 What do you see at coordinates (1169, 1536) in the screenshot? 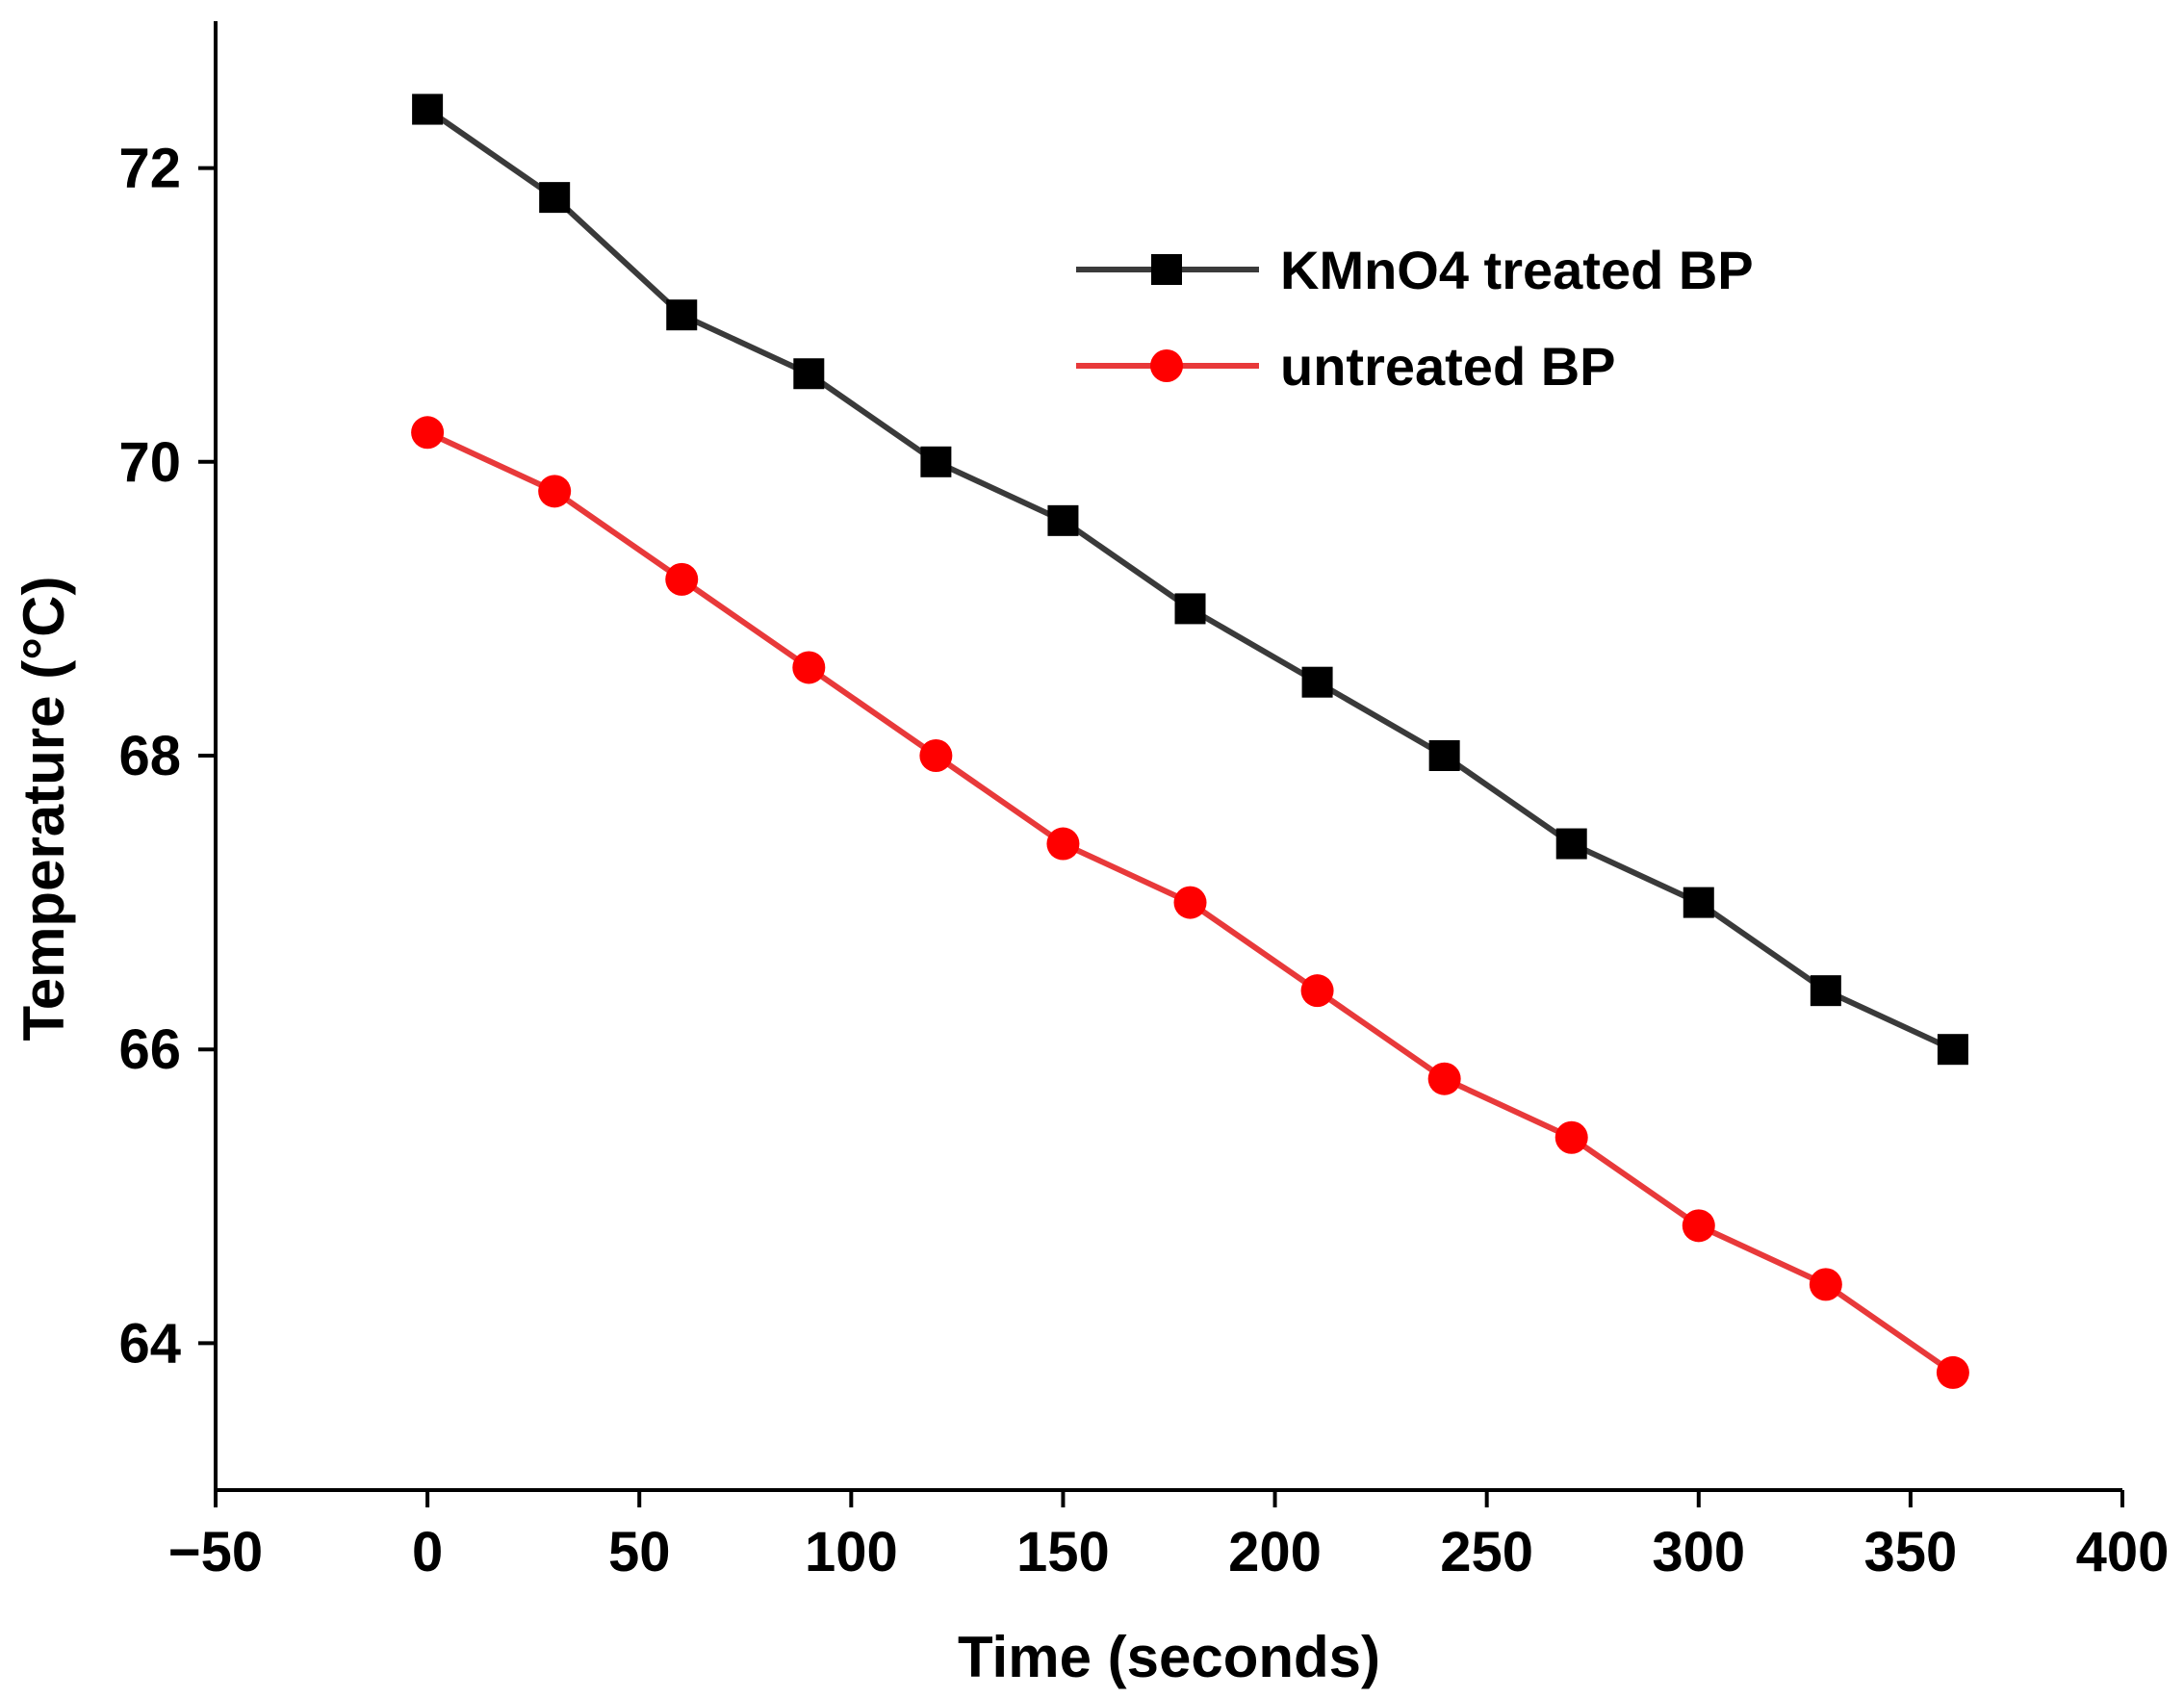
I see `x-ticks: −50 0 50 100 150 200 250 300 350 400` at bounding box center [1169, 1536].